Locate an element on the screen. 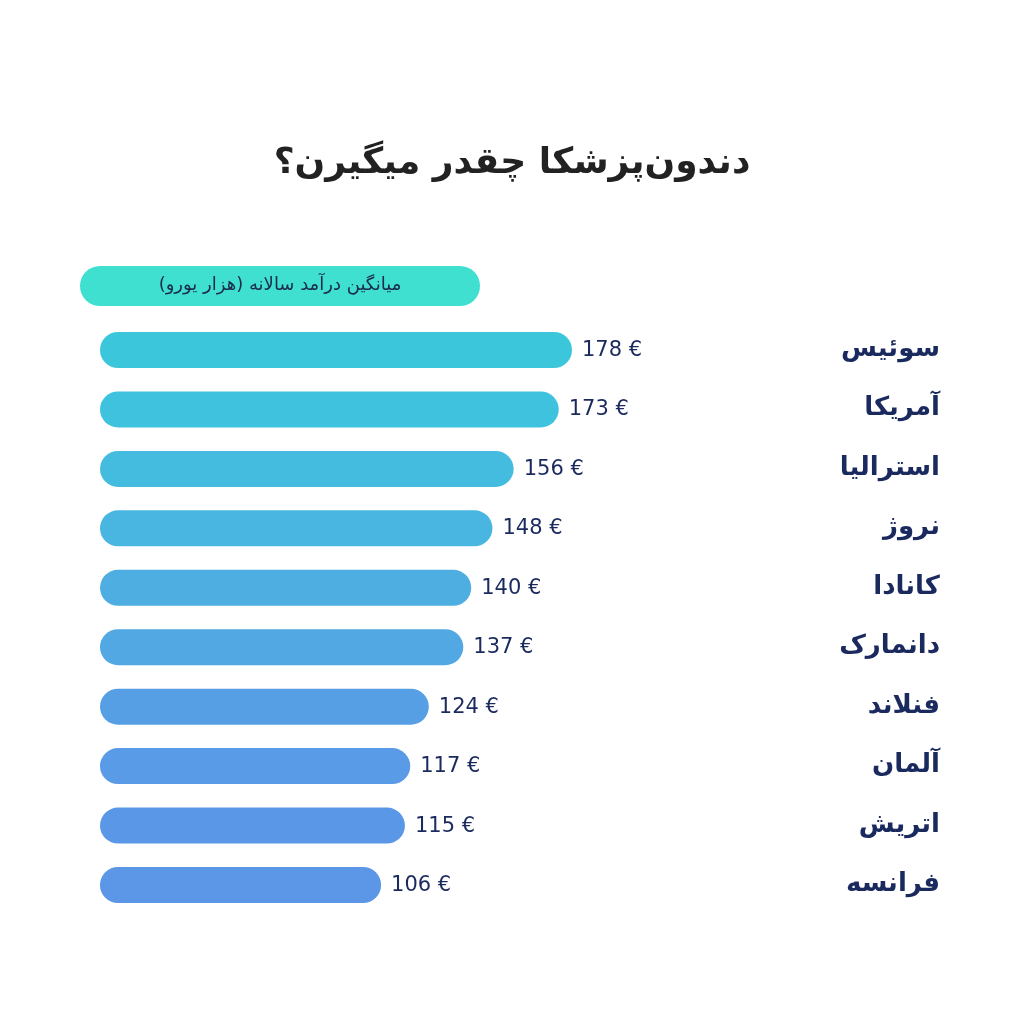  y-tick-label: دانمارک is located at coordinates (889, 644).